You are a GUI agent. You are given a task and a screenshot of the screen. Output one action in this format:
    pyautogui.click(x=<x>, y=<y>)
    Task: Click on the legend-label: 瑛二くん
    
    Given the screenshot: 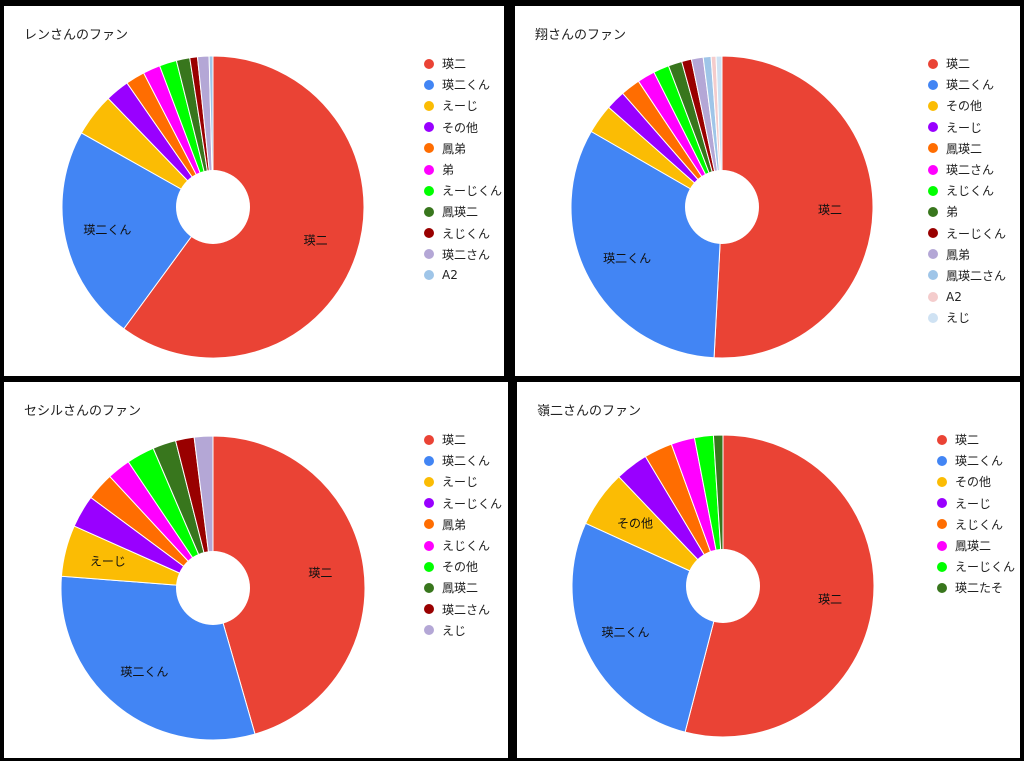 What is the action you would take?
    pyautogui.click(x=466, y=461)
    